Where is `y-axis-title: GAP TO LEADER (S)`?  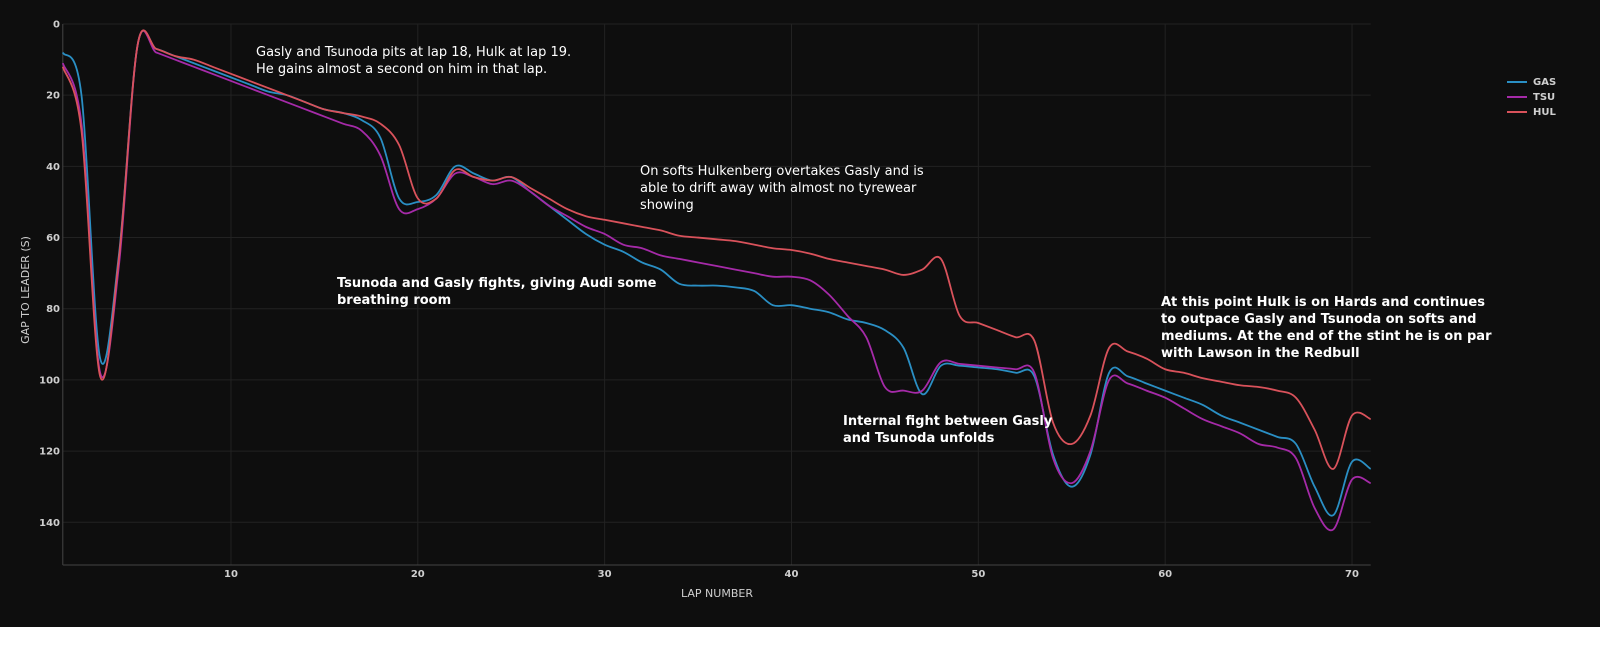 y-axis-title: GAP TO LEADER (S) is located at coordinates (25, 290).